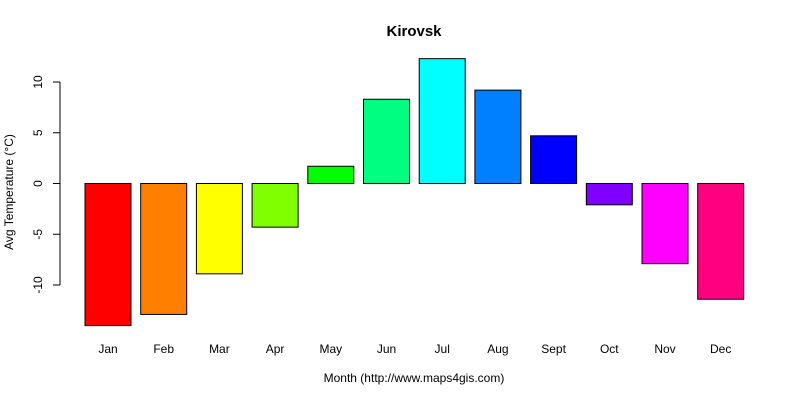 This screenshot has height=400, width=800. What do you see at coordinates (414, 349) in the screenshot?
I see `x-tick-labels: Jan Feb Mar Apr May Jun Jul Aug Sept Oct Nov Dec` at bounding box center [414, 349].